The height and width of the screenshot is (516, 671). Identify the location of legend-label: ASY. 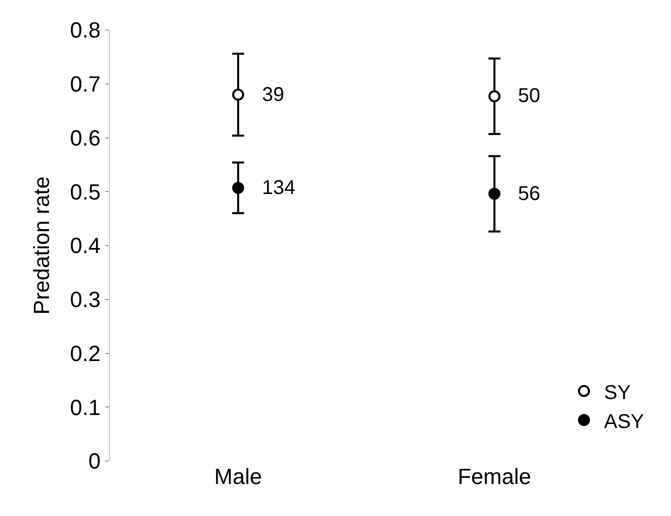
(624, 421).